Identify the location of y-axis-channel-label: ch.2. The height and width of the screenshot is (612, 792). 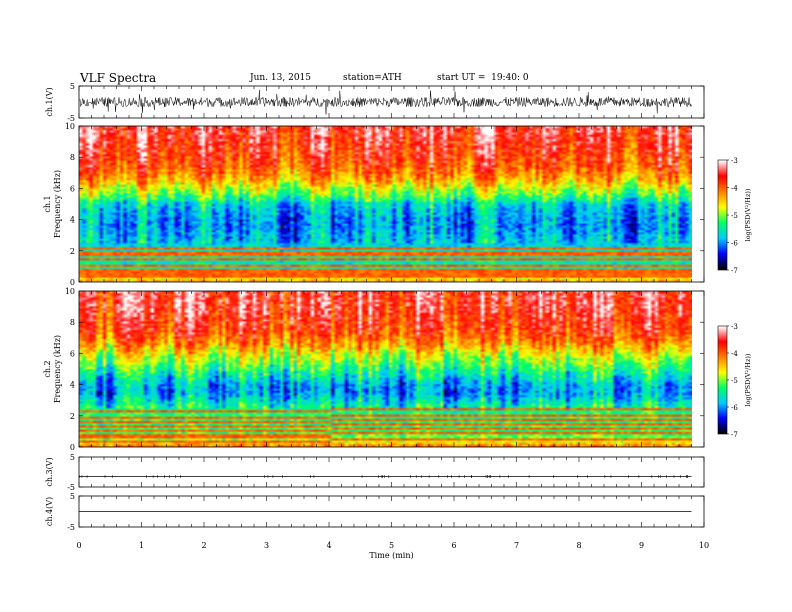
(47, 368).